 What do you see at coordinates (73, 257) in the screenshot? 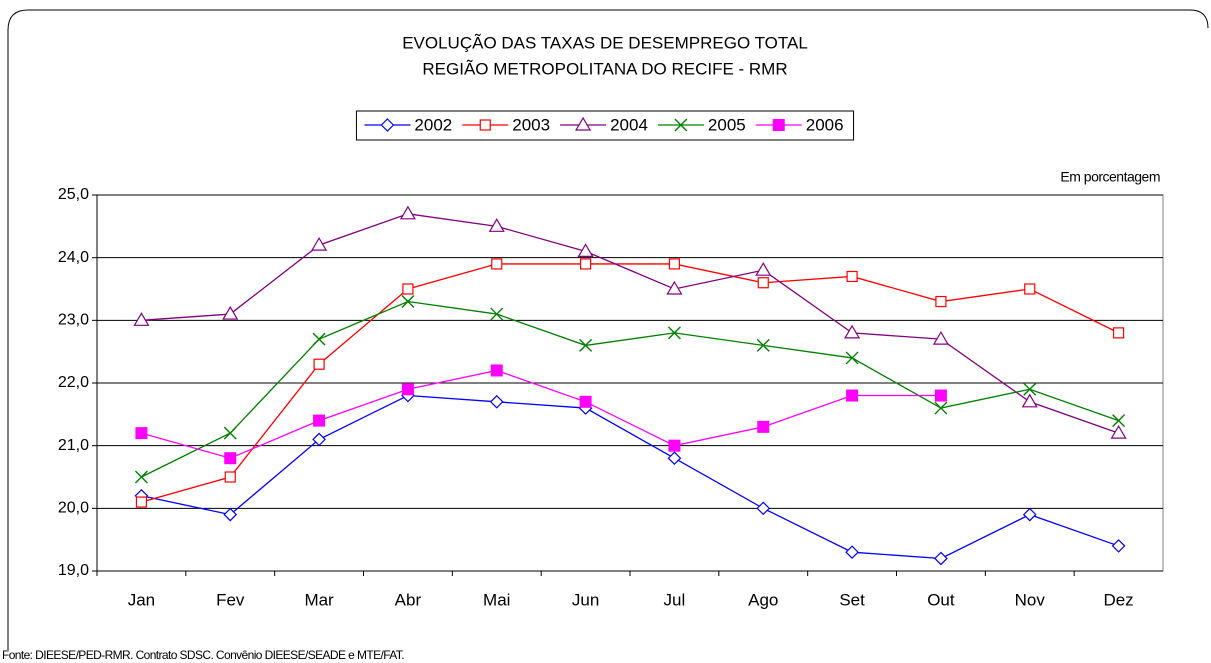
I see `y-tick-label: 24,0` at bounding box center [73, 257].